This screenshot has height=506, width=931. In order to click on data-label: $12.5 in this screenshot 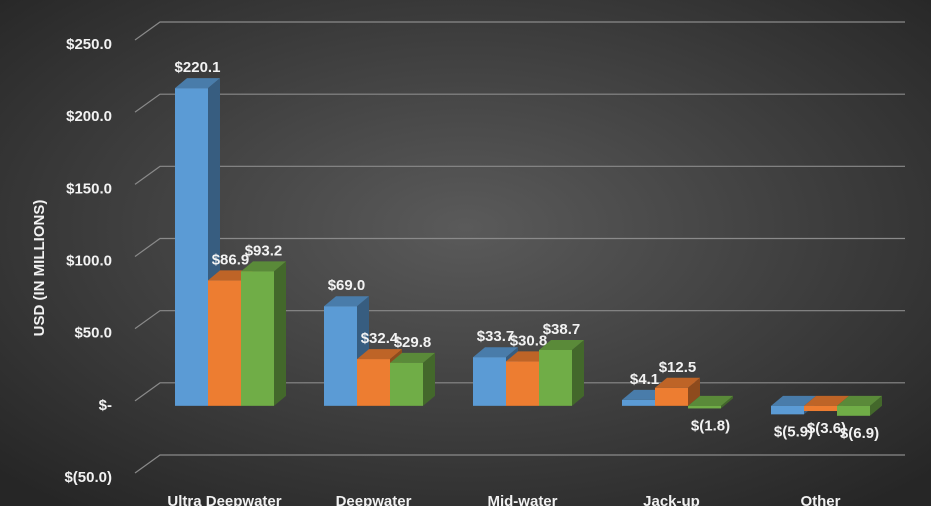, I will do `click(678, 367)`.